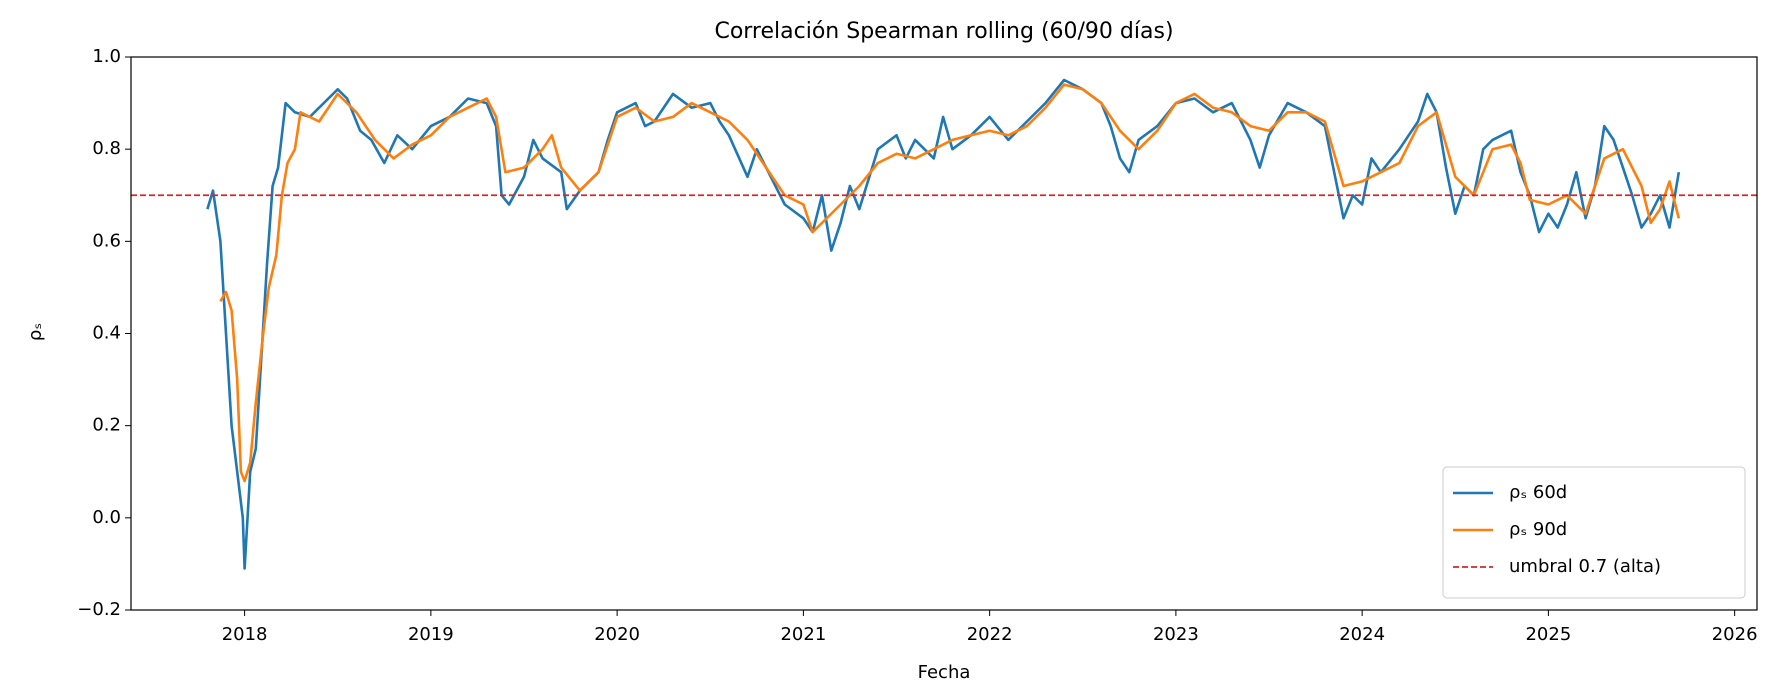 This screenshot has height=700, width=1777. What do you see at coordinates (106, 425) in the screenshot?
I see `y-tick-label: 0.2` at bounding box center [106, 425].